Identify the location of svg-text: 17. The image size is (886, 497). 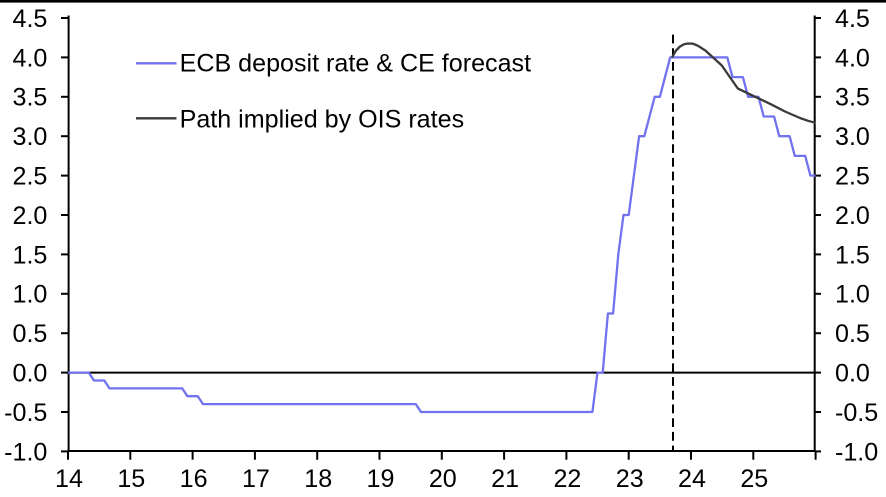
(256, 479).